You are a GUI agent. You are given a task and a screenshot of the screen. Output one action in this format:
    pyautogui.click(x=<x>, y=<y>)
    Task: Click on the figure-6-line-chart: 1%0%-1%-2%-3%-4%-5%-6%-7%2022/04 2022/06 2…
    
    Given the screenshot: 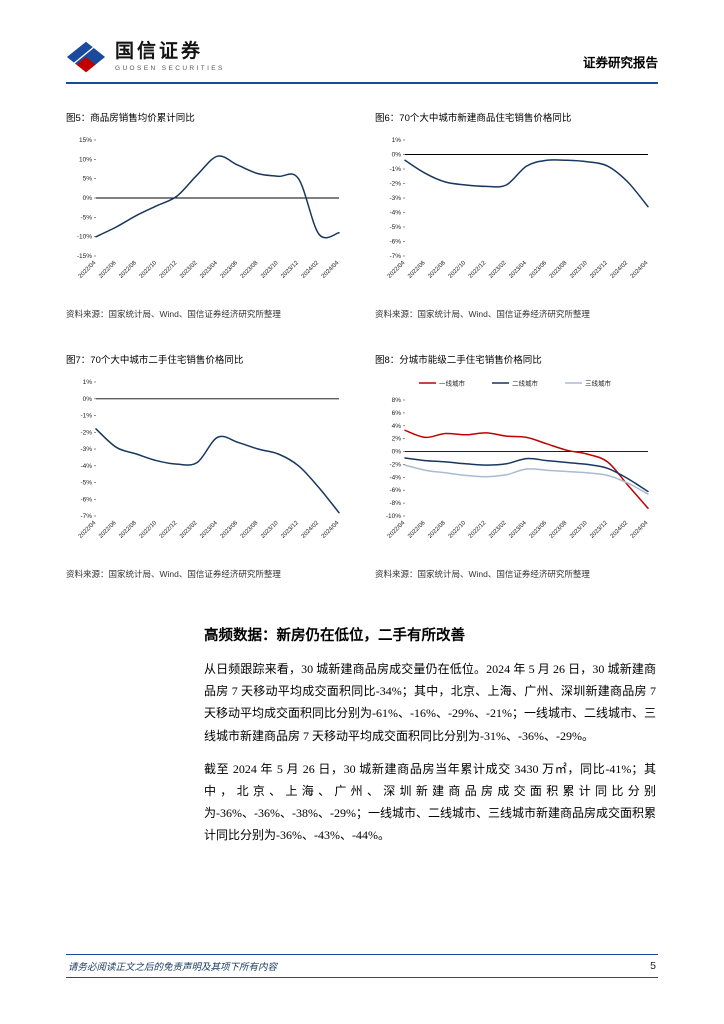 What is the action you would take?
    pyautogui.click(x=518, y=208)
    